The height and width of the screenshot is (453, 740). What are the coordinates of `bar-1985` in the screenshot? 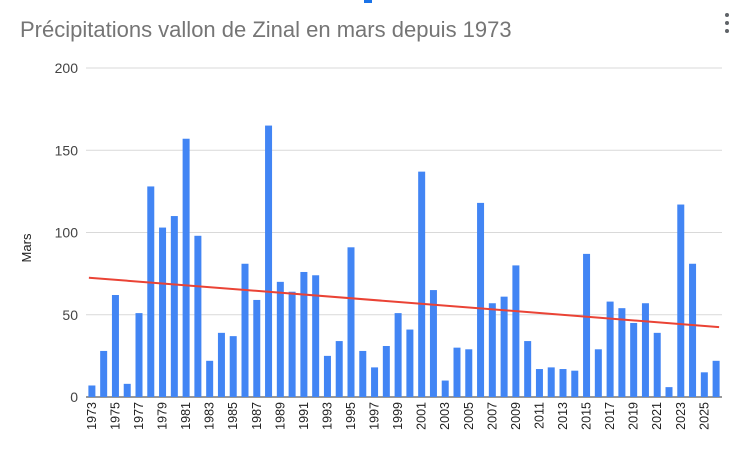 It's located at (233, 366).